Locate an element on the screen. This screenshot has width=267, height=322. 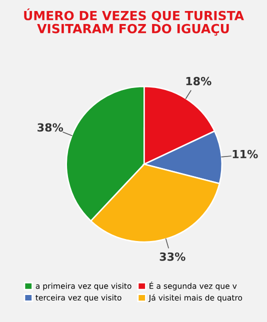
data-label: 18% is located at coordinates (199, 81).